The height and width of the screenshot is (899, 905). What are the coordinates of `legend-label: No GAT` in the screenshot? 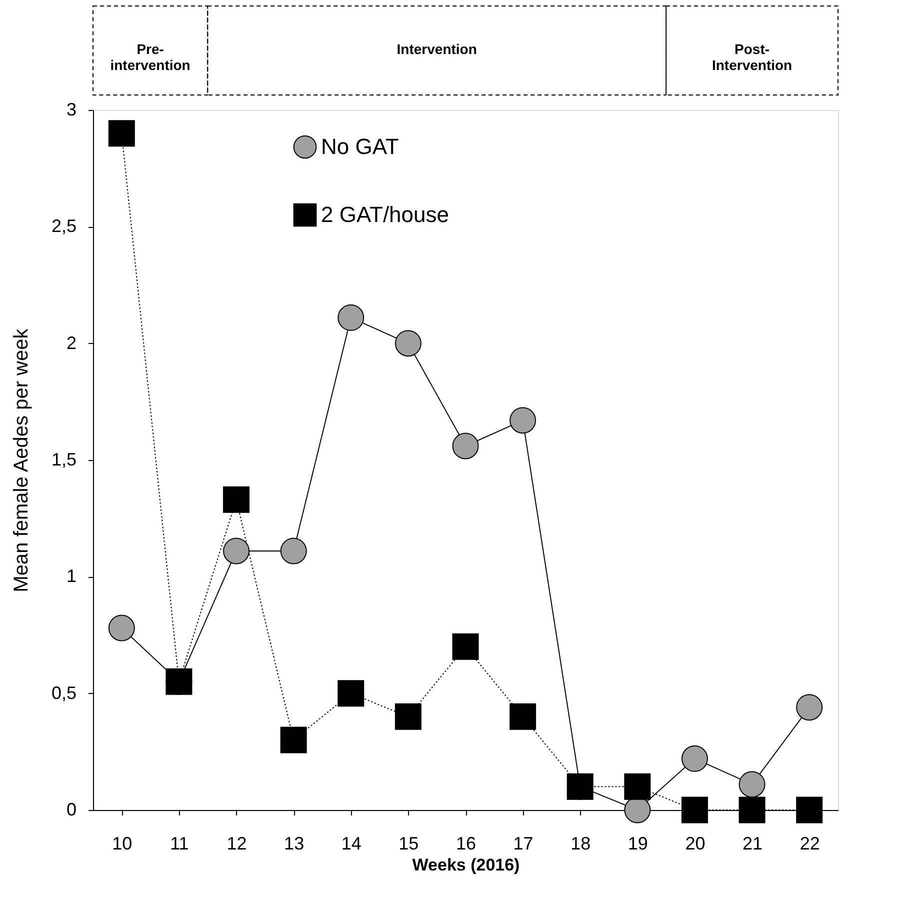 It's located at (360, 146).